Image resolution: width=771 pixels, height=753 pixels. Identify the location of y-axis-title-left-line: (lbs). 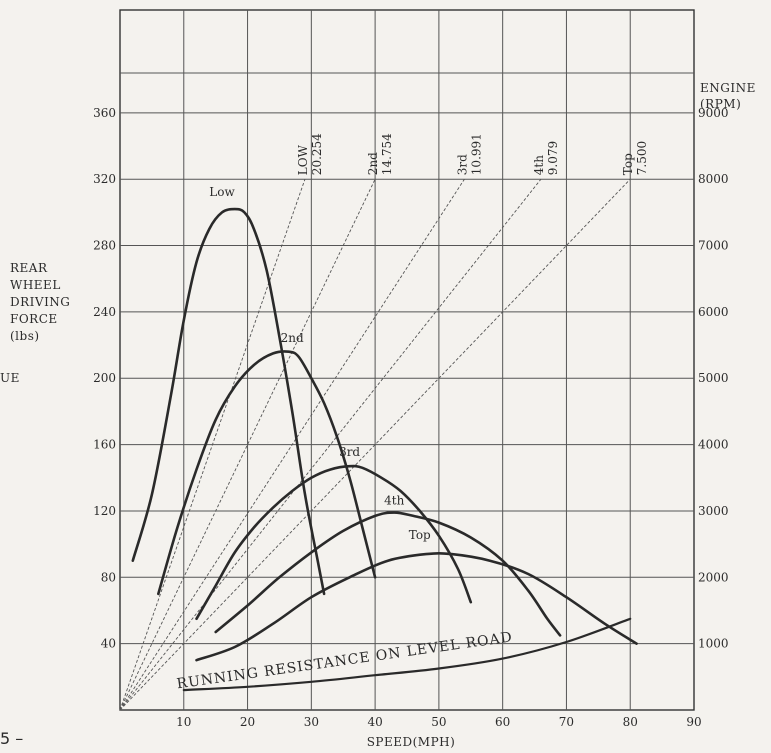
(25, 336).